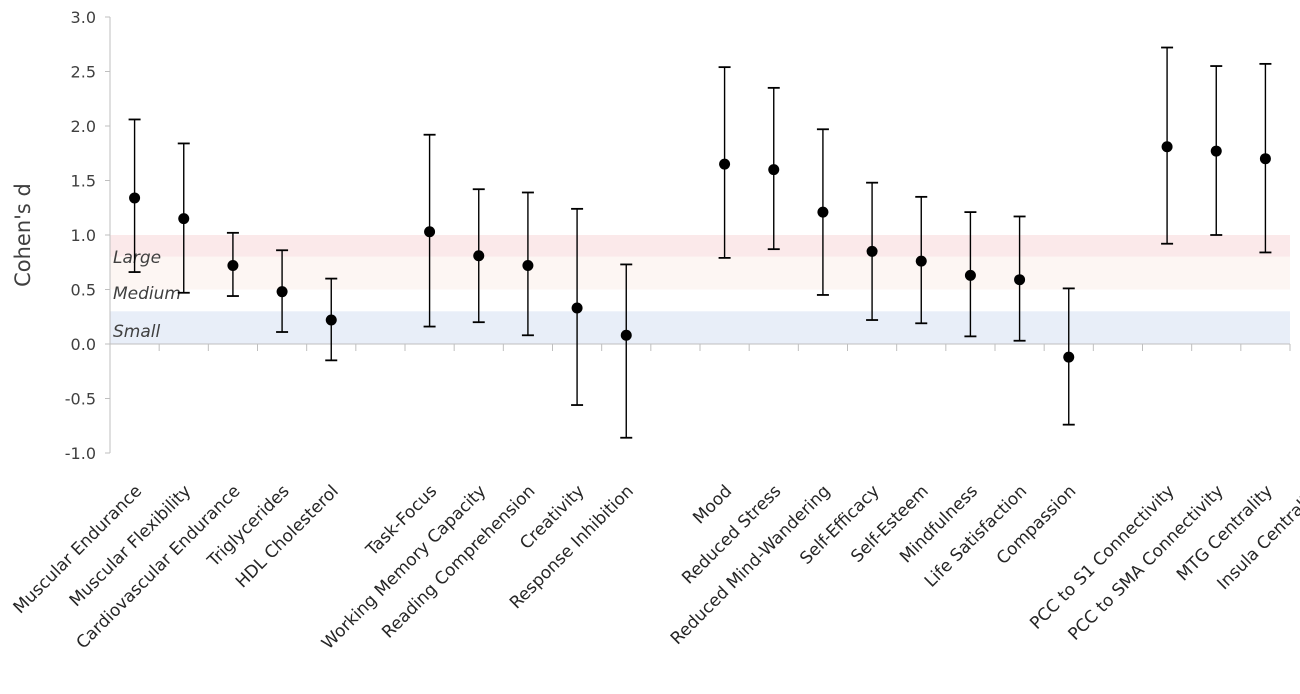 The width and height of the screenshot is (1300, 694). What do you see at coordinates (700, 327) in the screenshot?
I see `band-small` at bounding box center [700, 327].